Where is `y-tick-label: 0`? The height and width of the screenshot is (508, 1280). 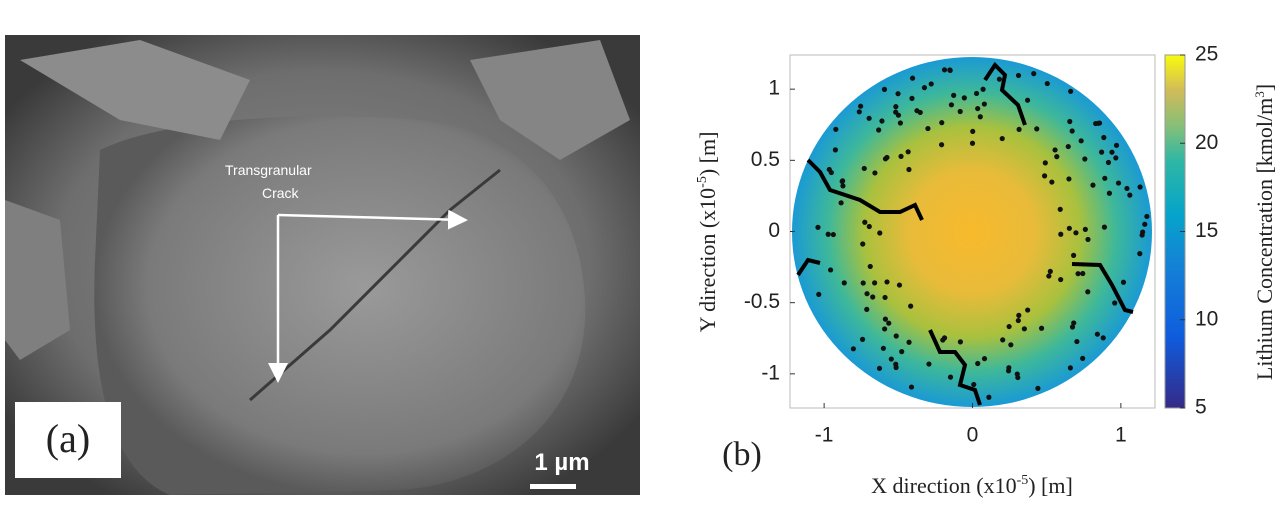
y-tick-label: 0 is located at coordinates (774, 230).